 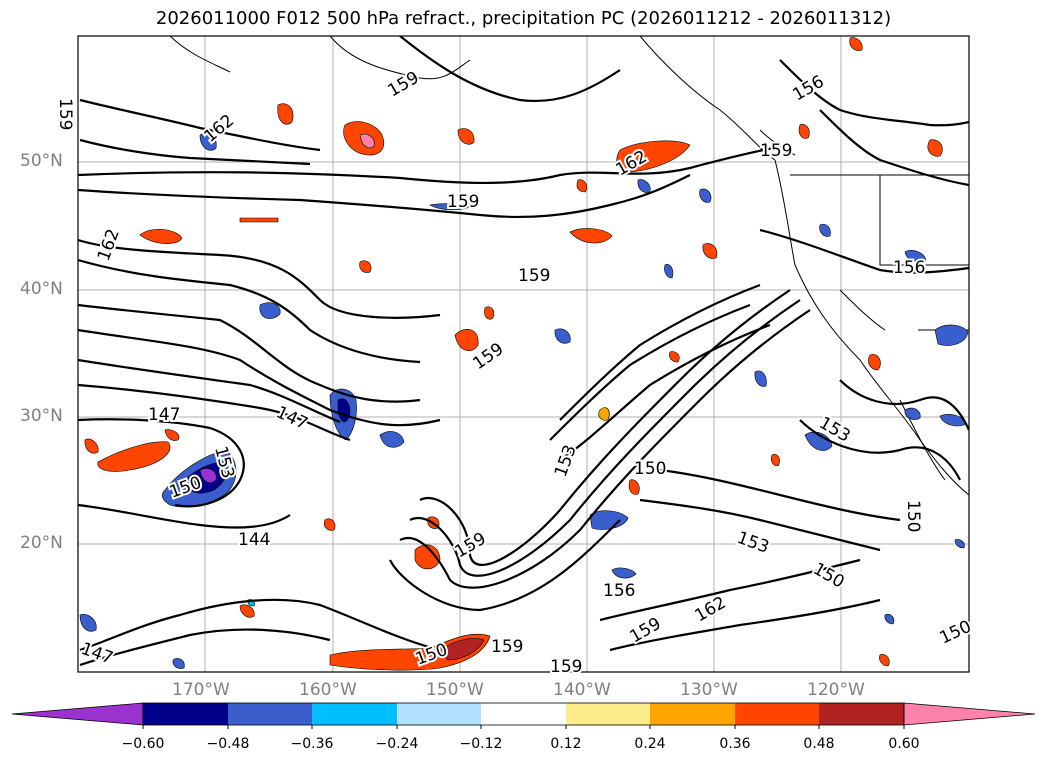 What do you see at coordinates (582, 690) in the screenshot?
I see `lon-label-140w: 140°W` at bounding box center [582, 690].